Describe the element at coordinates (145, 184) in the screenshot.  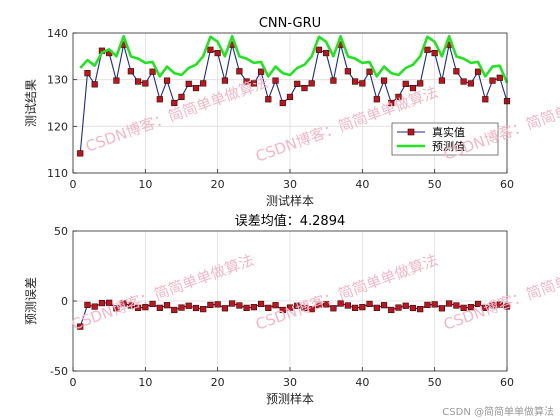
I see `x-tick-label: 10` at that location.